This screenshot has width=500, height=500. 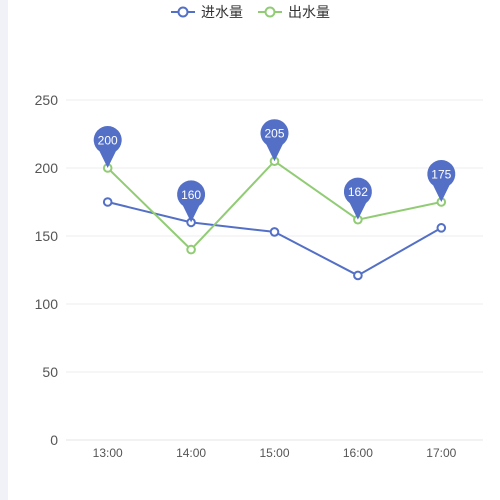 What do you see at coordinates (274, 453) in the screenshot?
I see `x-tick-label: 15:00` at bounding box center [274, 453].